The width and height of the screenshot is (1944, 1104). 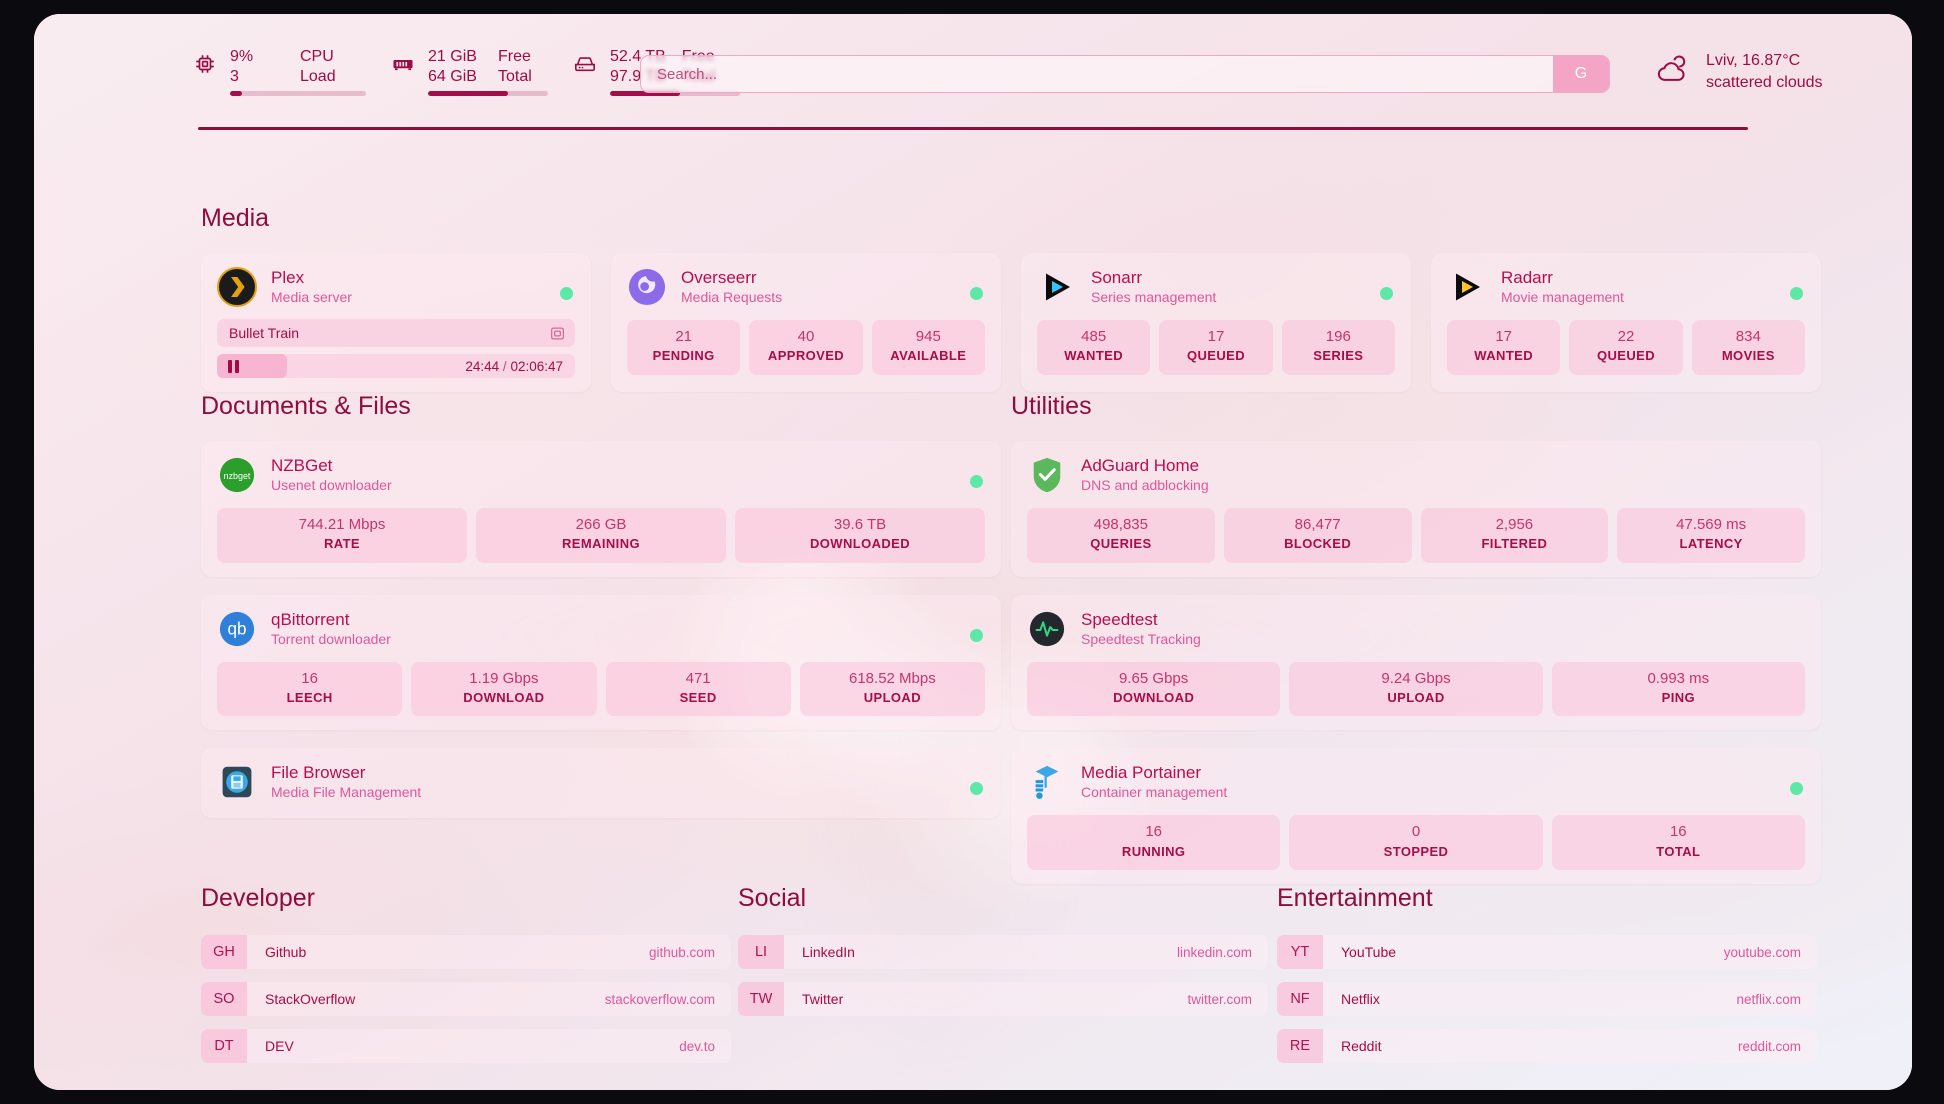 I want to click on app-subtitle: Usenet downloader, so click(x=331, y=485).